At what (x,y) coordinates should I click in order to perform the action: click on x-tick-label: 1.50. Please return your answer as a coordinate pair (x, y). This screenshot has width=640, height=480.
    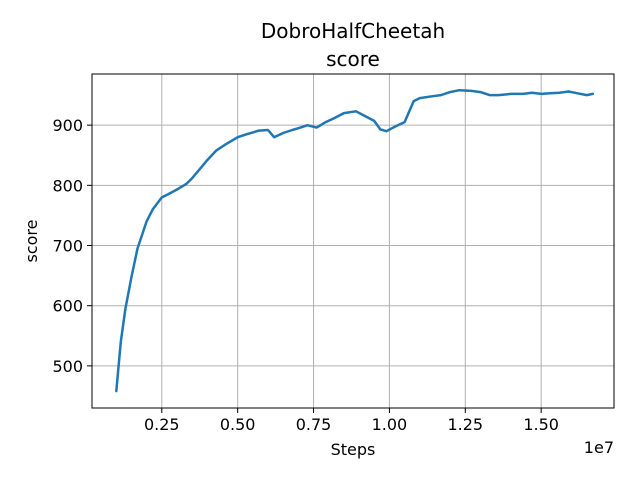
    Looking at the image, I should click on (541, 424).